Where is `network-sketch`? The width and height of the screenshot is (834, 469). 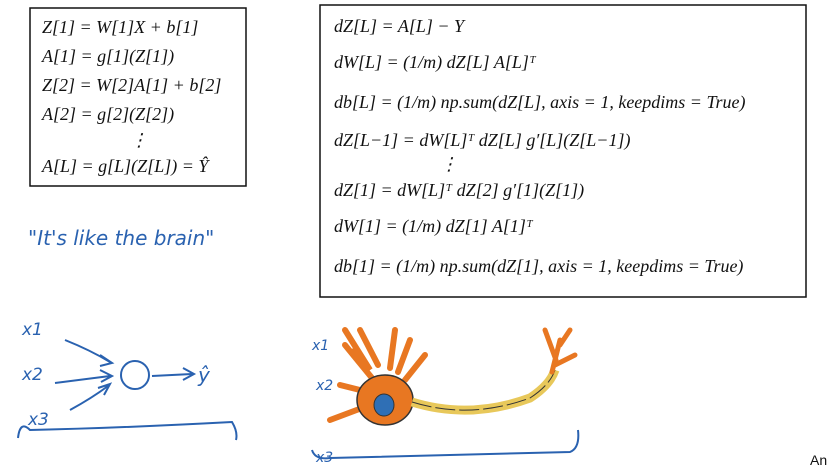
network-sketch is located at coordinates (127, 390).